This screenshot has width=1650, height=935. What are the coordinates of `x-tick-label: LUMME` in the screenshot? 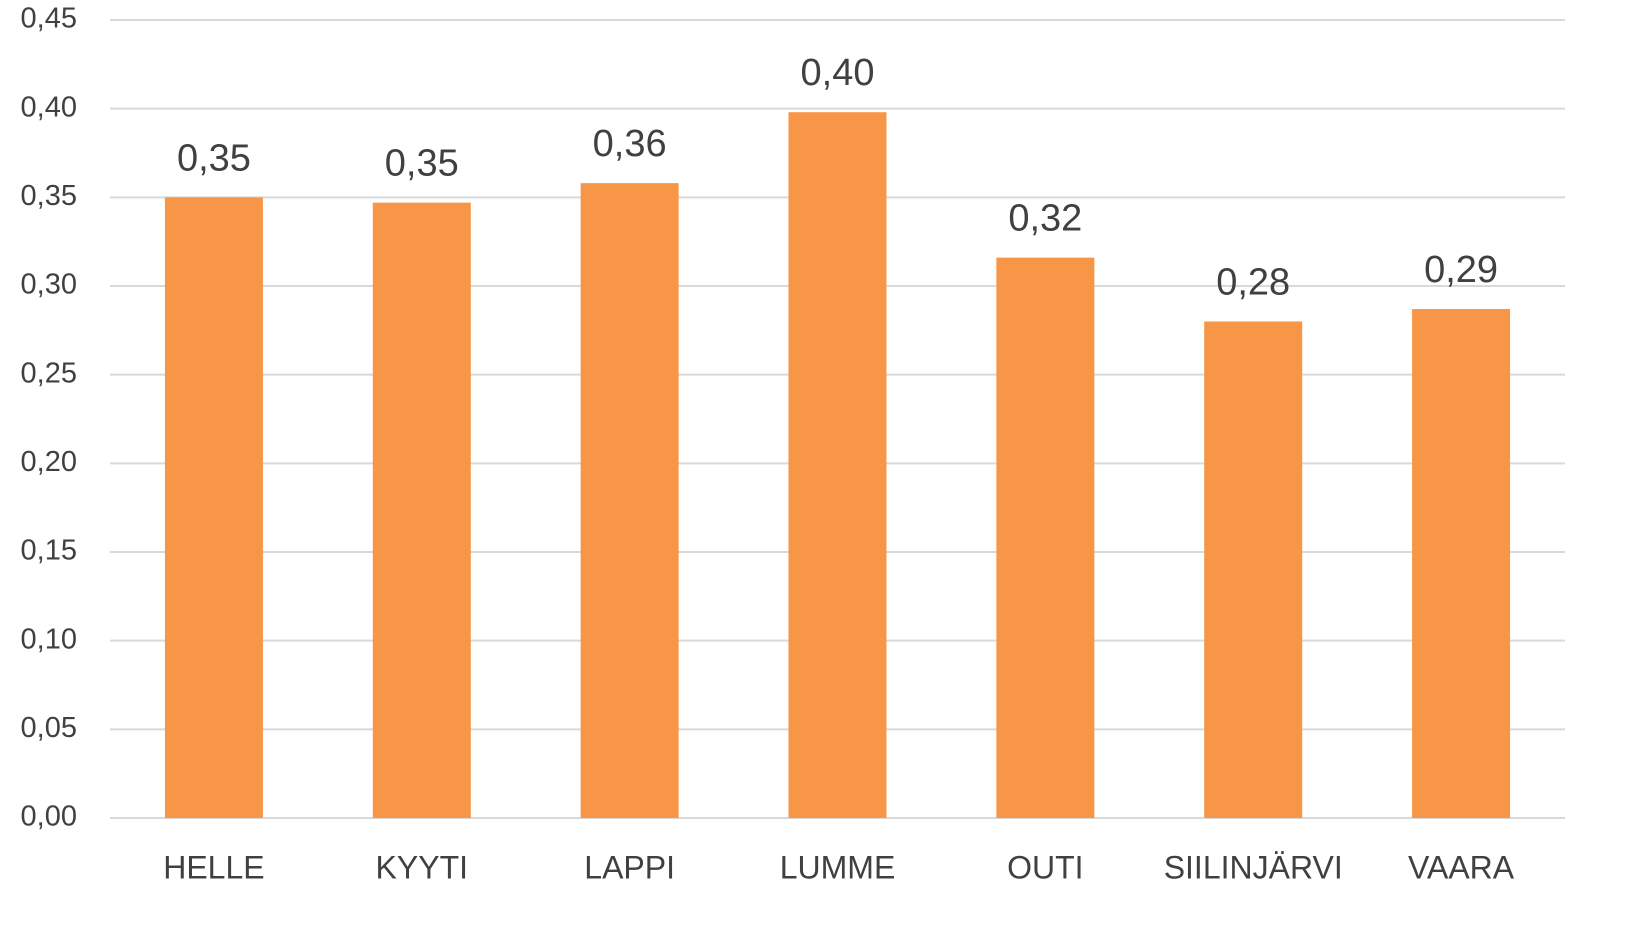 It's located at (838, 867).